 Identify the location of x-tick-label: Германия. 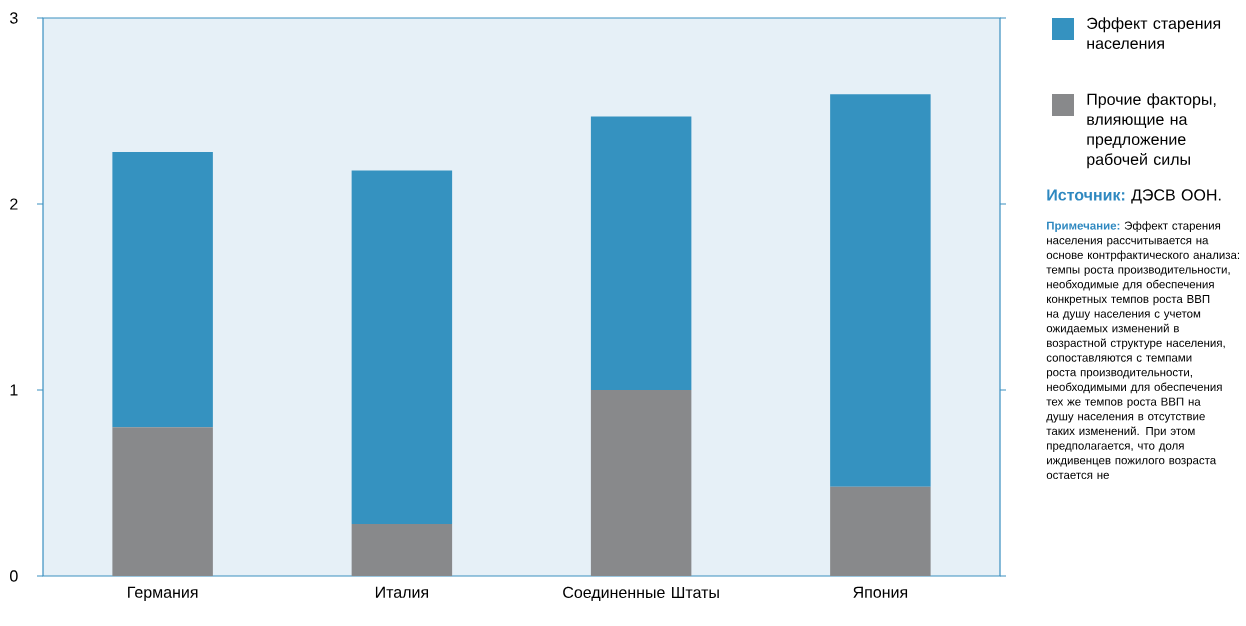
(163, 594).